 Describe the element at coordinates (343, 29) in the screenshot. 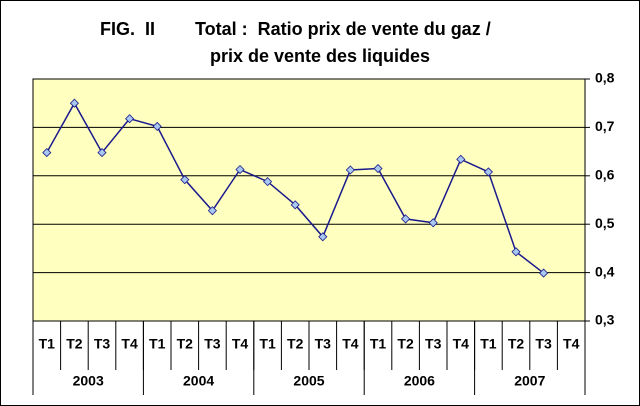

I see `chart-title: Total : Ratio prix de vente du gaz /` at that location.